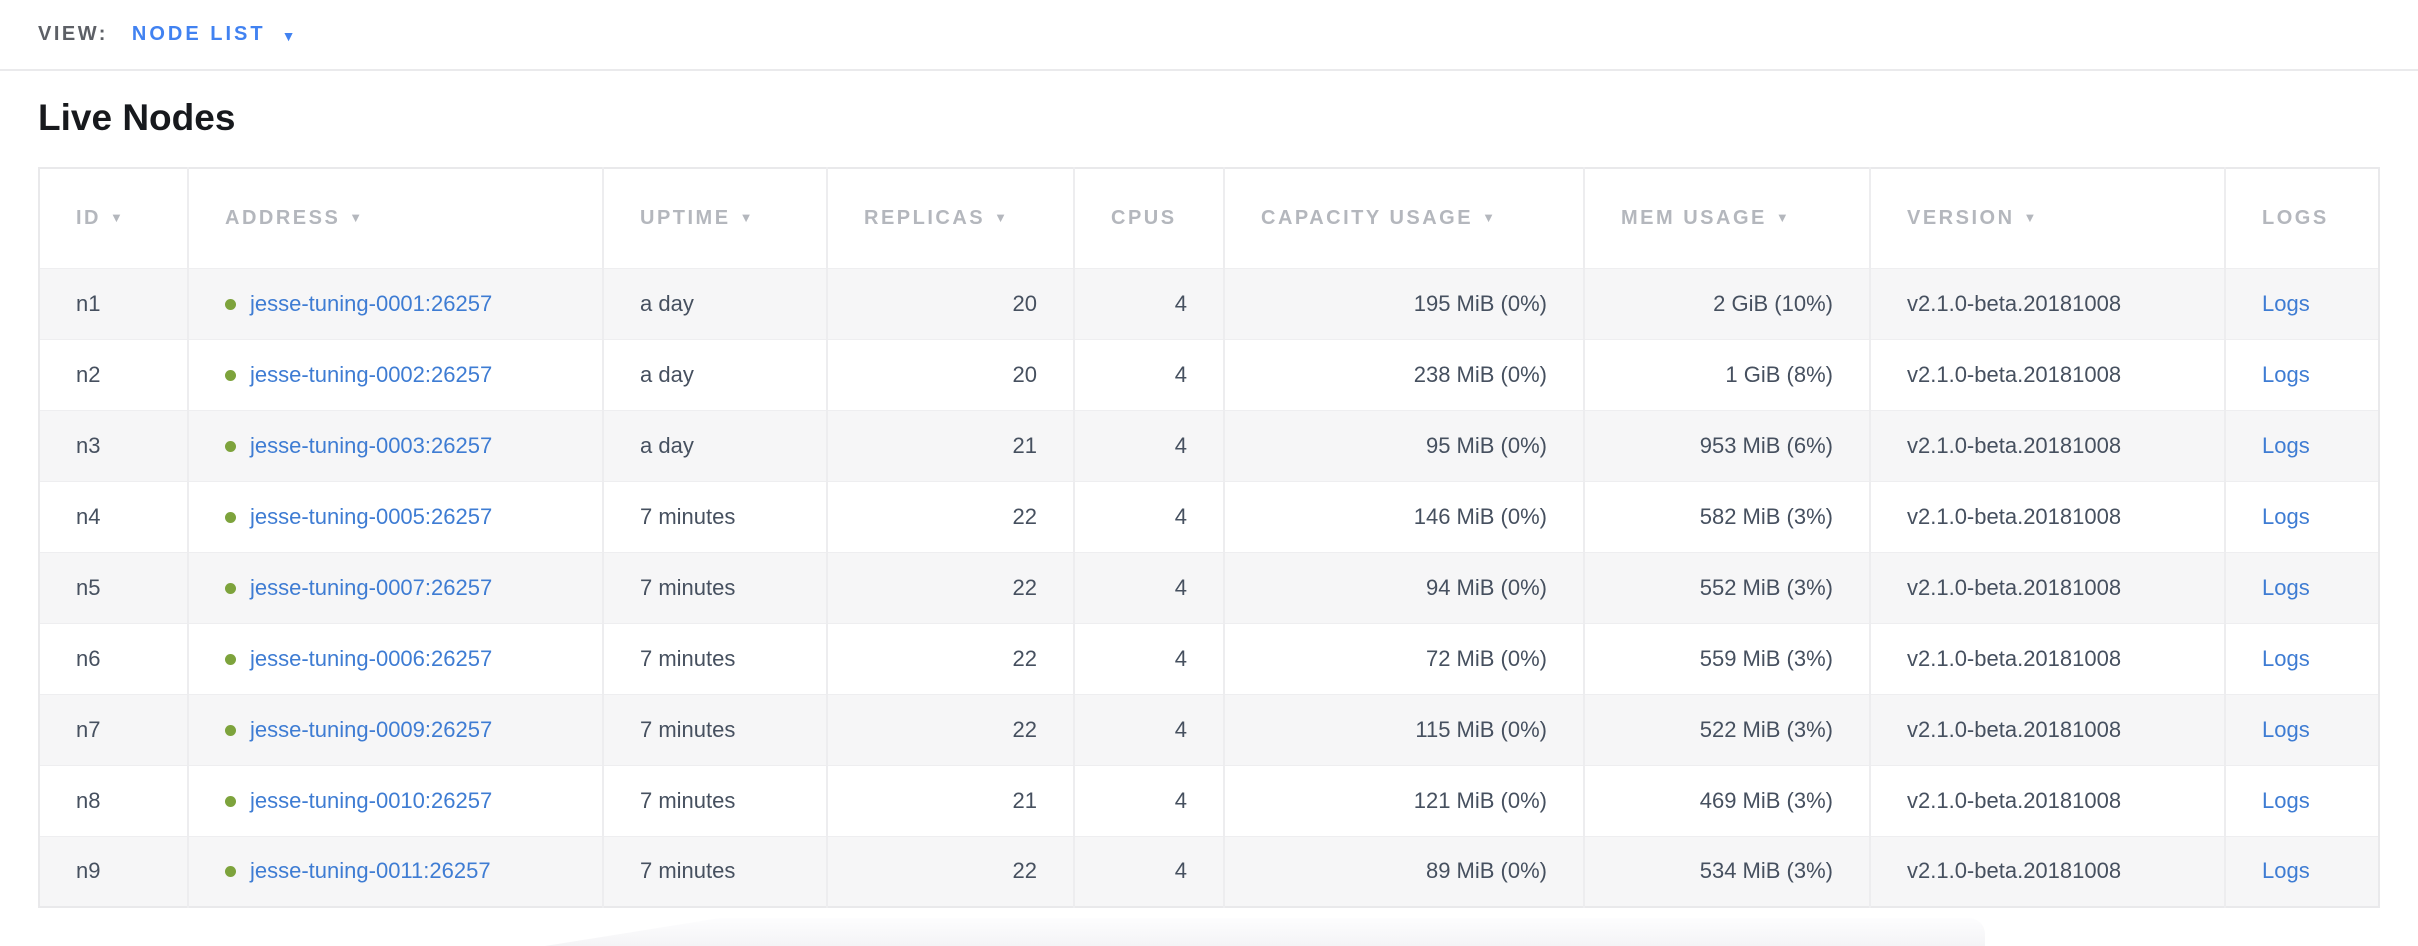 This screenshot has height=946, width=2418. I want to click on cell-address: jesse-tuning-0003:26257, so click(395, 445).